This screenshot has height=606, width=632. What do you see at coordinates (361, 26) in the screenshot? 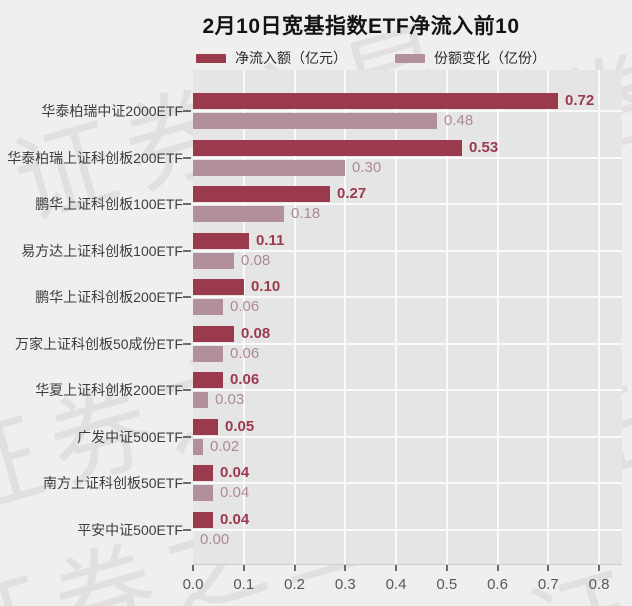
I see `chart-title: 2月10日宽基指数ETF净流入前10` at bounding box center [361, 26].